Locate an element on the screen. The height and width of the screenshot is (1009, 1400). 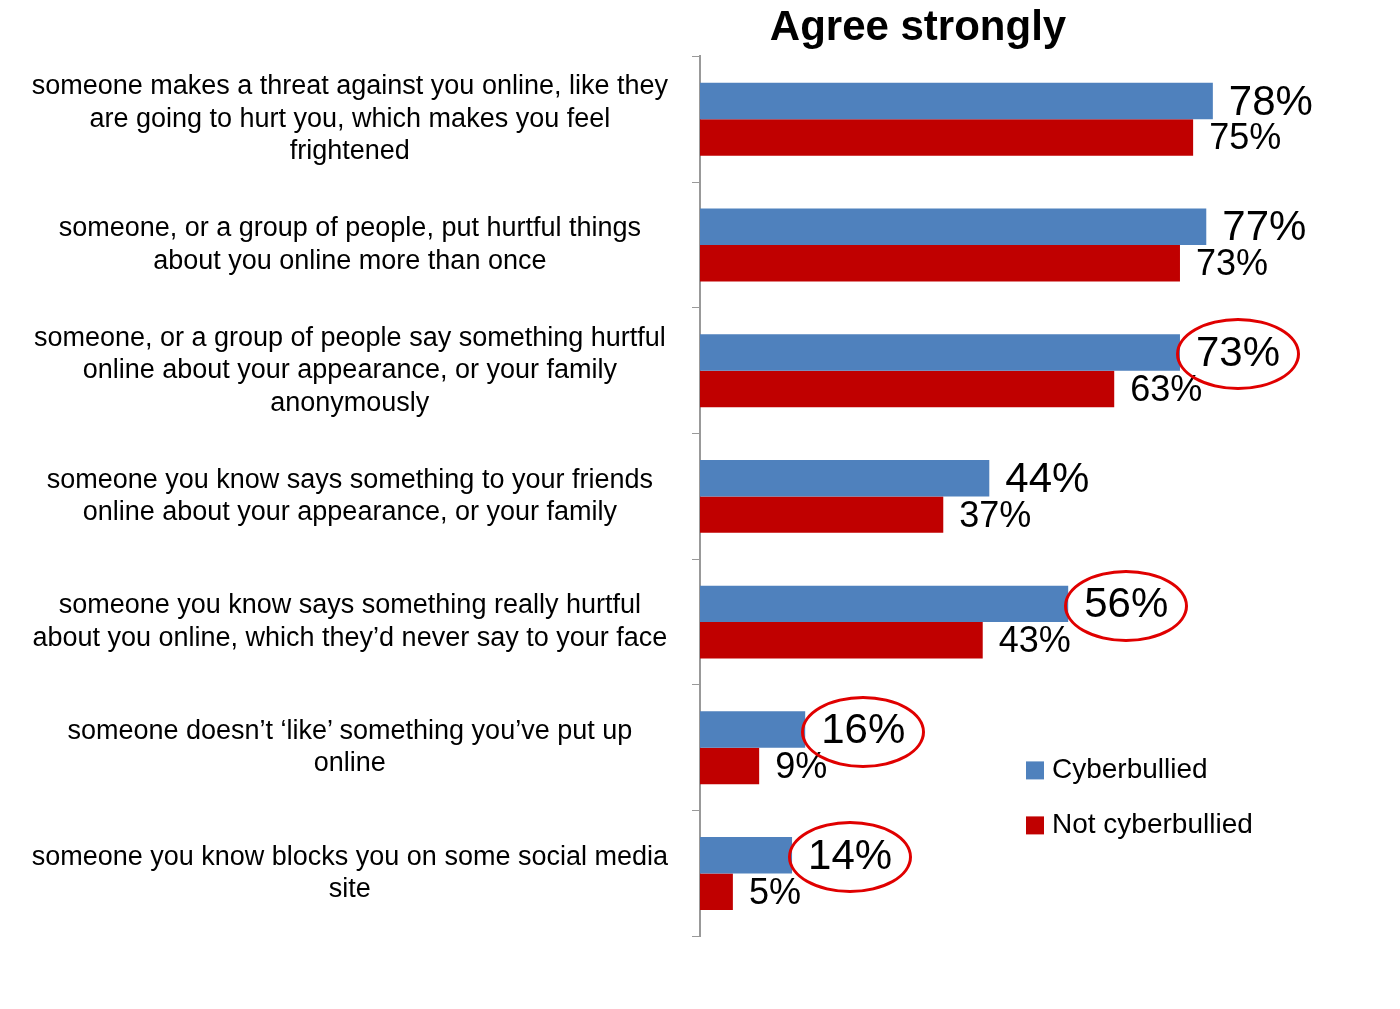
y-tick-label: someone you know says something really hurtful about you online, which they’d never say to your face is located at coordinates (350, 620).